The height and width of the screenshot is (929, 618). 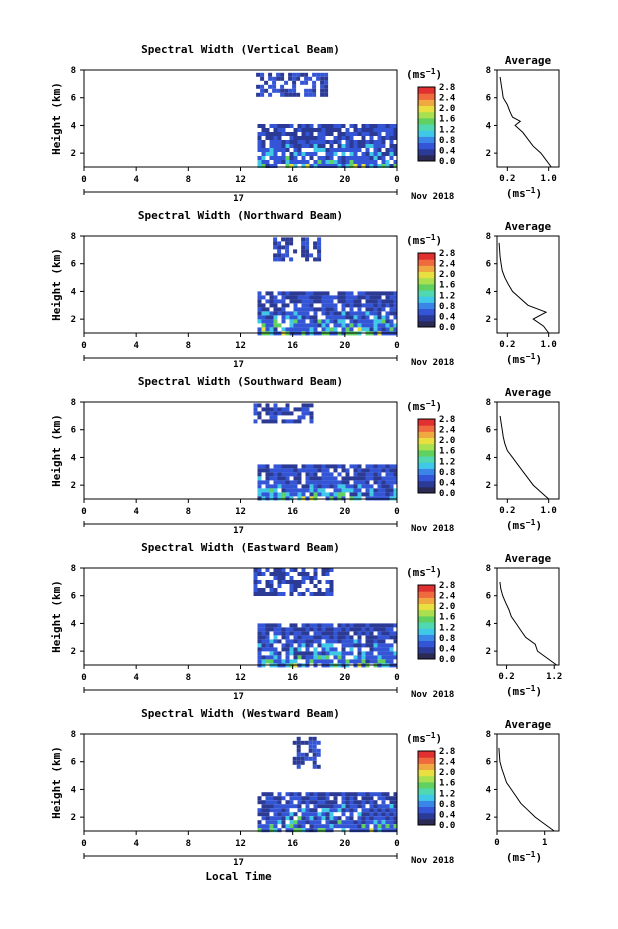 I want to click on y-axis-label: Height (km), so click(x=56, y=782).